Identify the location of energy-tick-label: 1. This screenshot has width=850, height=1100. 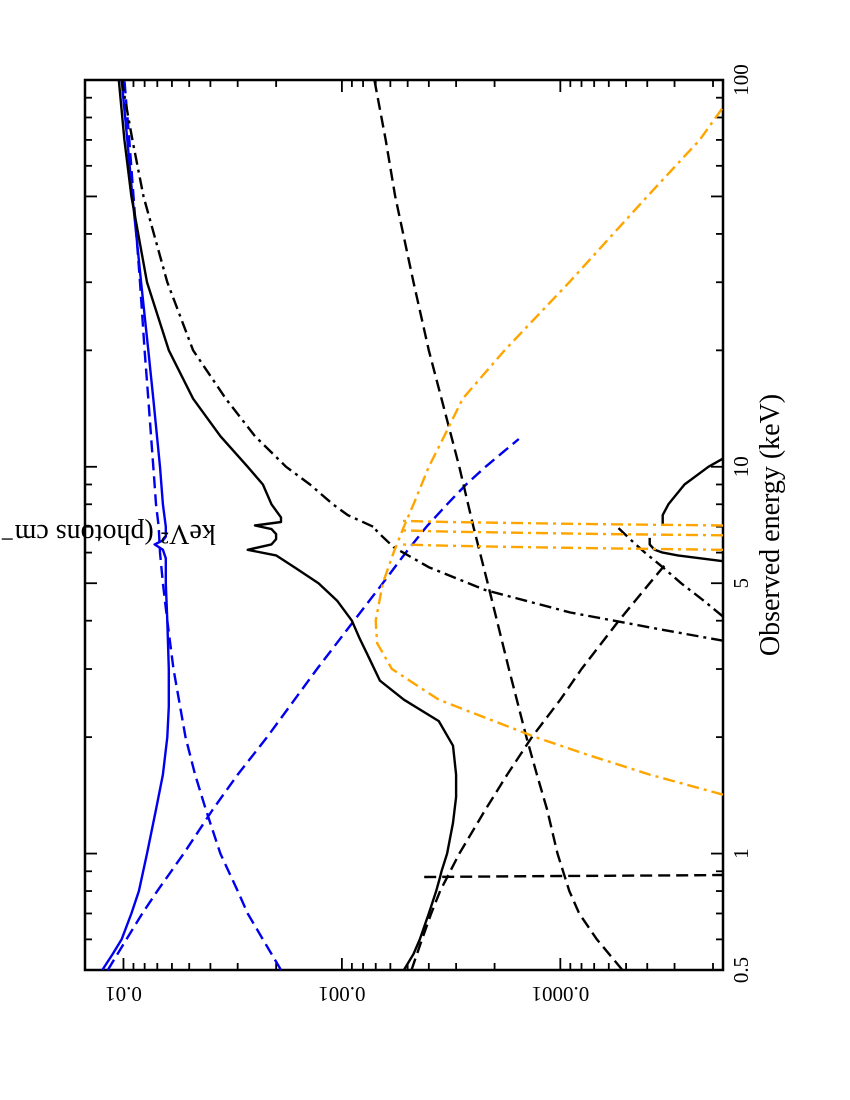
(741, 853).